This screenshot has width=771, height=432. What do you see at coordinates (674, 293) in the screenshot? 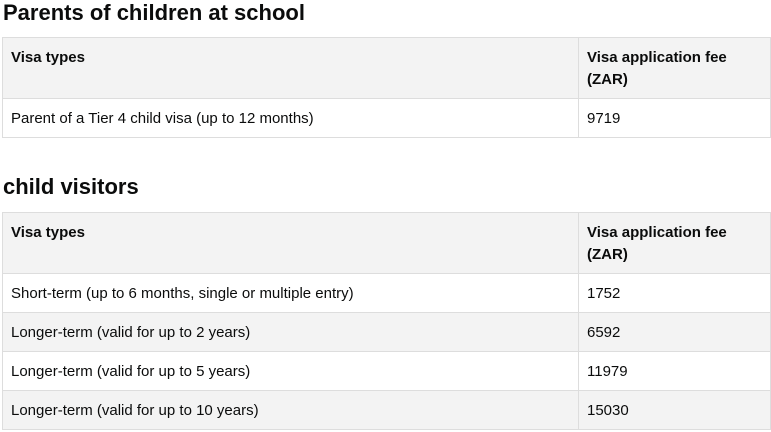
I see `fee-cell: 1752` at bounding box center [674, 293].